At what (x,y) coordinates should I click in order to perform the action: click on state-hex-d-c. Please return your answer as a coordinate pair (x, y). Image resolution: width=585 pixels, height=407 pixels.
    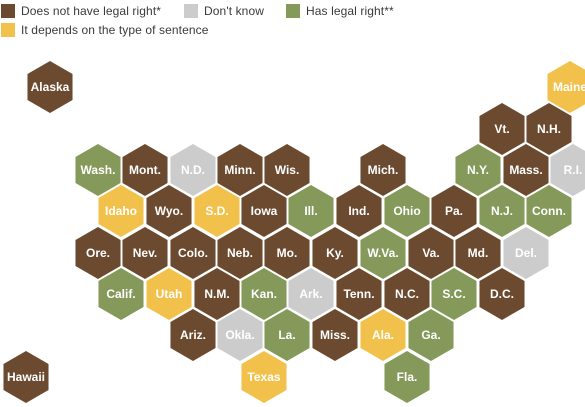
    Looking at the image, I should click on (502, 294).